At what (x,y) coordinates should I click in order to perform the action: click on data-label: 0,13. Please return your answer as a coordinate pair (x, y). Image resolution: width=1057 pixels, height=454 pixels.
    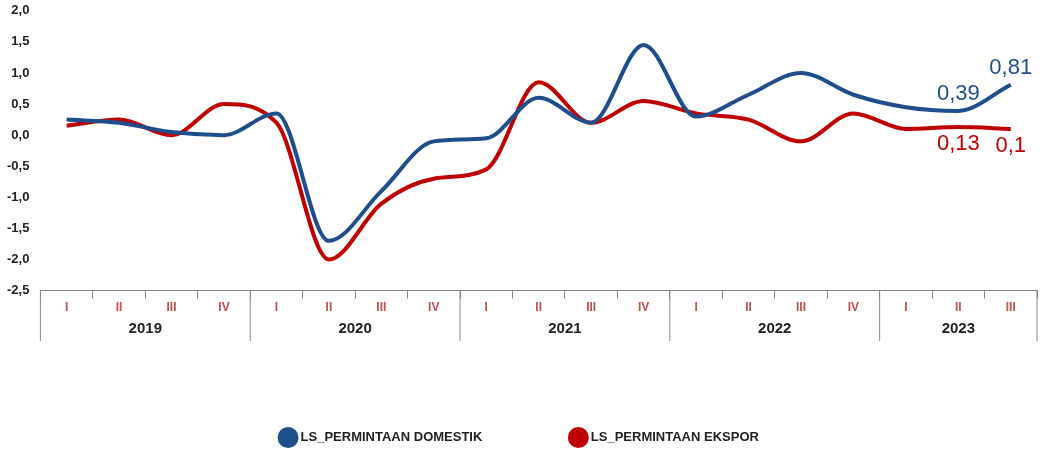
    Looking at the image, I should click on (958, 143).